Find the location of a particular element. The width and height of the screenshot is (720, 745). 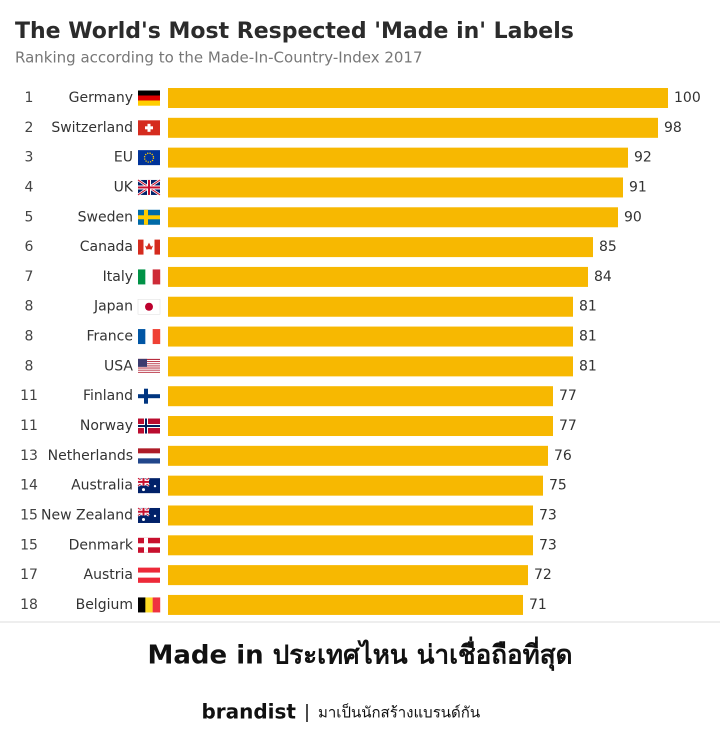

category-label: Canada is located at coordinates (106, 247).